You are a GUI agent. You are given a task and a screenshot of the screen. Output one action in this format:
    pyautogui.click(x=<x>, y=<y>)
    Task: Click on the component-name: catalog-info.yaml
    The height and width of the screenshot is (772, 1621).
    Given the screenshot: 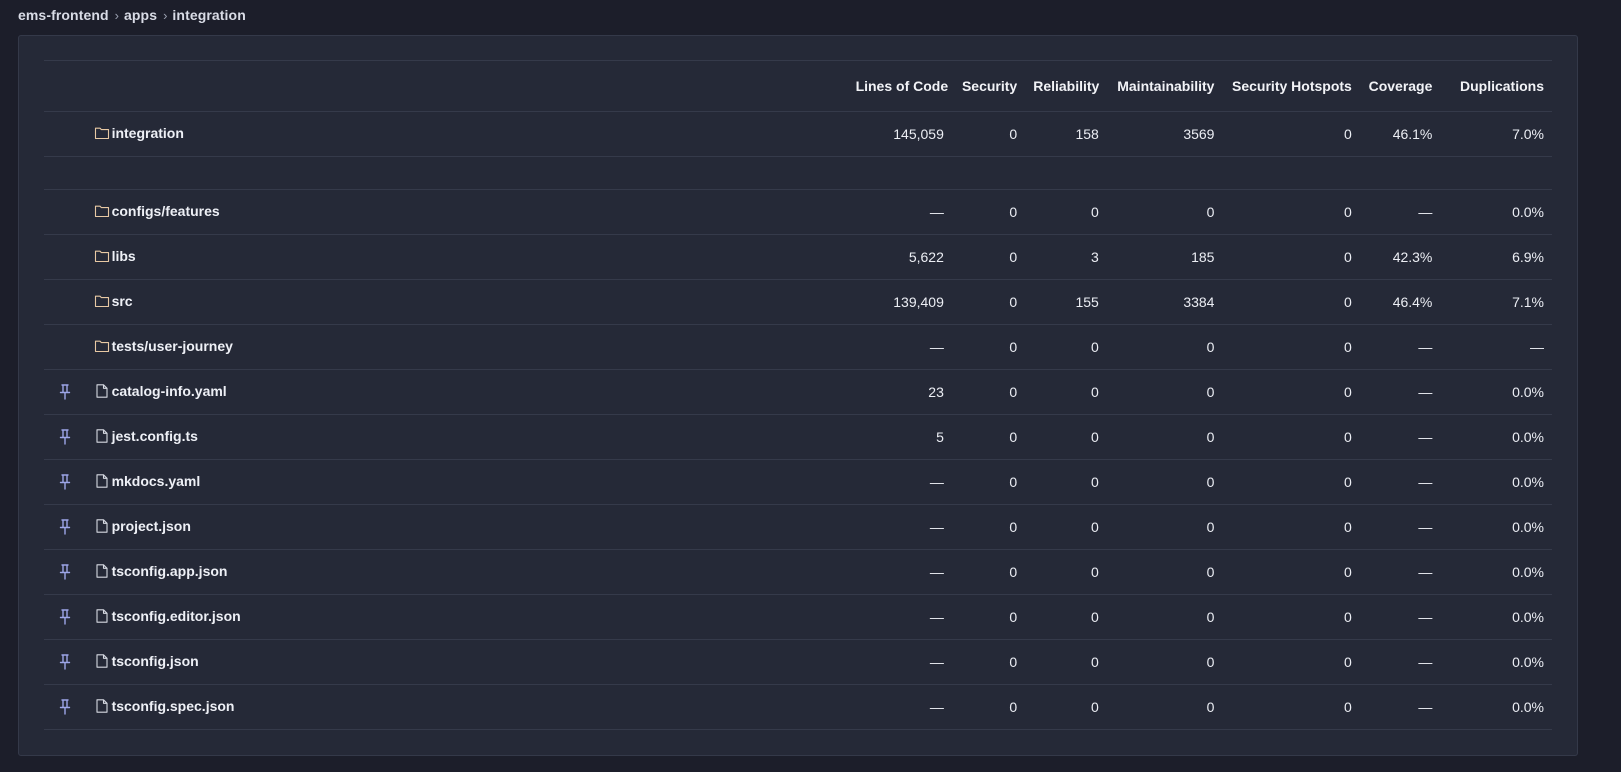 What is the action you would take?
    pyautogui.click(x=169, y=391)
    